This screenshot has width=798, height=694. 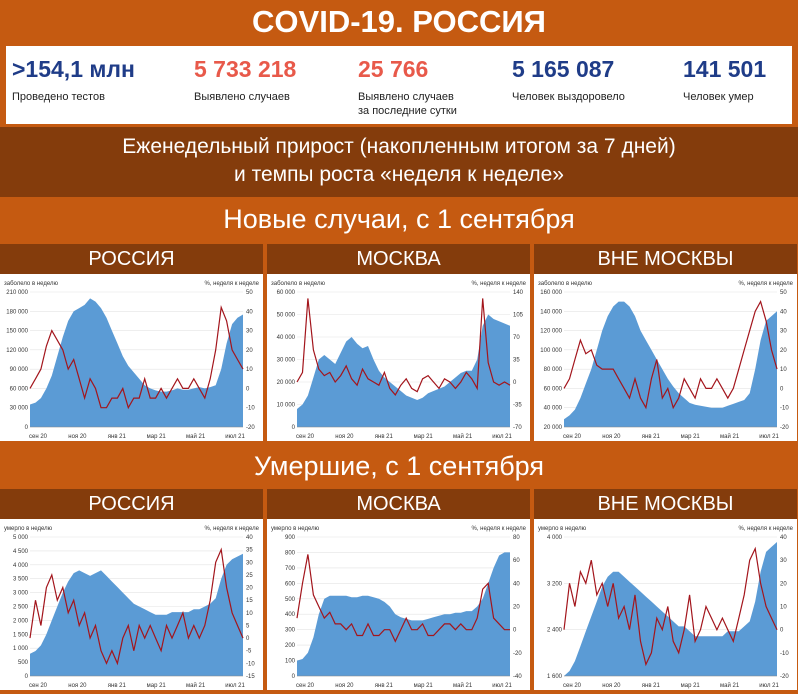 I want to click on y-tick-label: 120 000, so click(x=551, y=332).